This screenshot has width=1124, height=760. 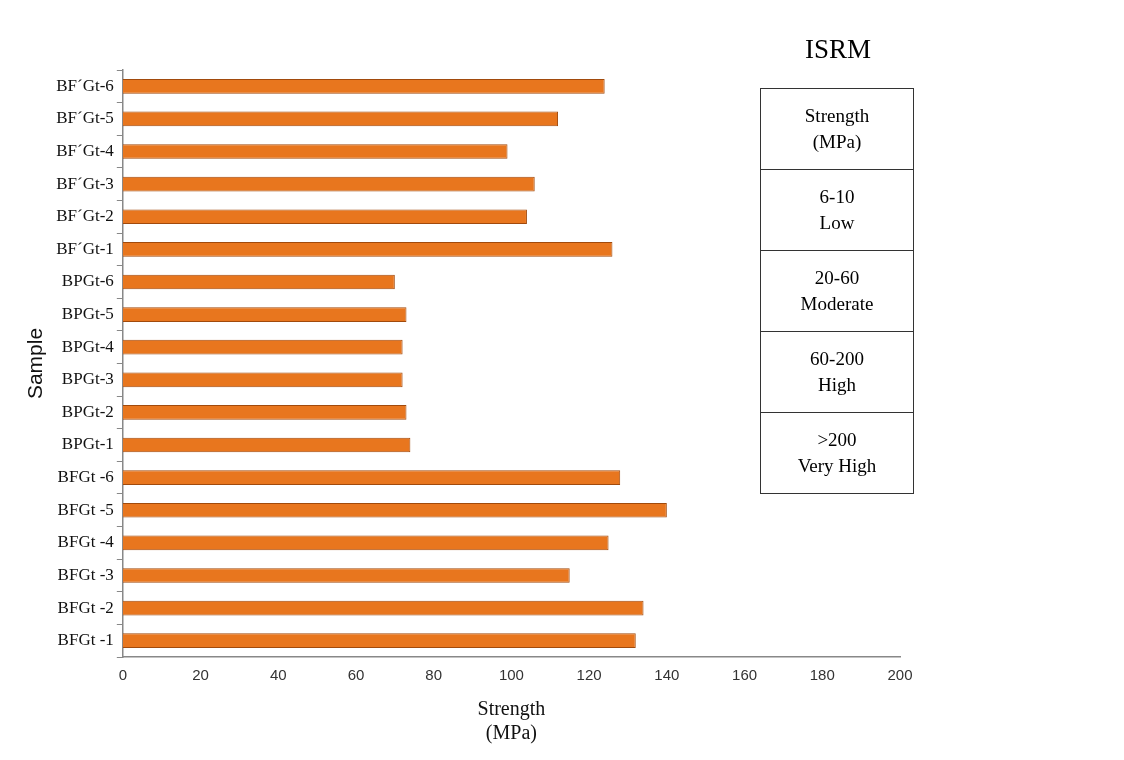 I want to click on x-tick-label: 100, so click(x=511, y=675).